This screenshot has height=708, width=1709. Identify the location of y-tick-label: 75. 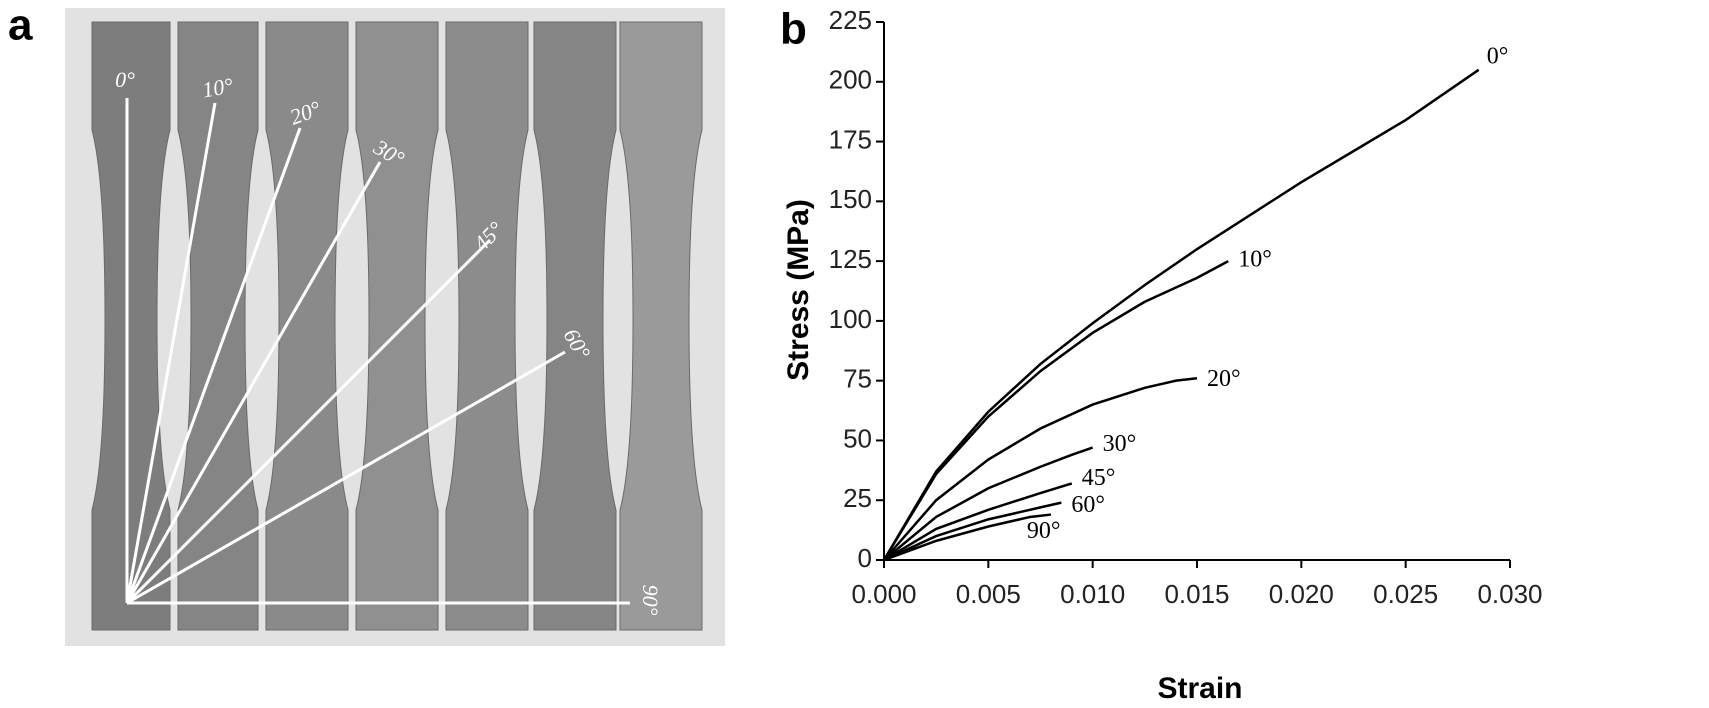
(857, 379).